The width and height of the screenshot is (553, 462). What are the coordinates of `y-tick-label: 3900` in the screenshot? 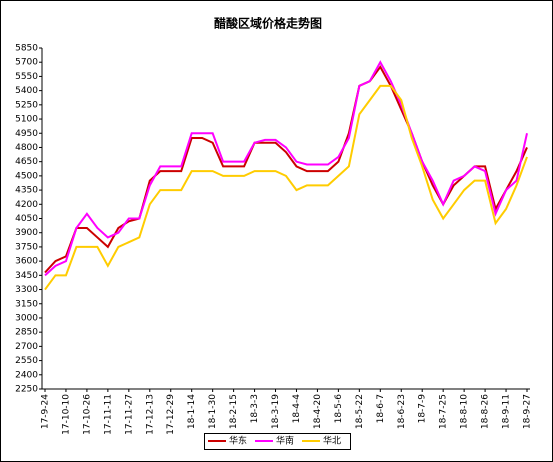 It's located at (26, 233).